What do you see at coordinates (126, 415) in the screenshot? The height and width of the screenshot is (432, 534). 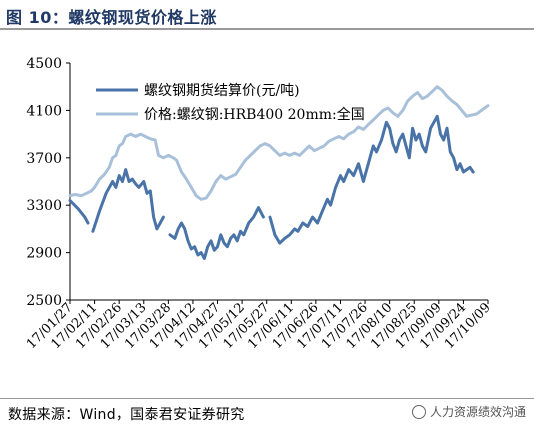 I see `data-source: 数据来源：Wind，国泰君安证券研究` at bounding box center [126, 415].